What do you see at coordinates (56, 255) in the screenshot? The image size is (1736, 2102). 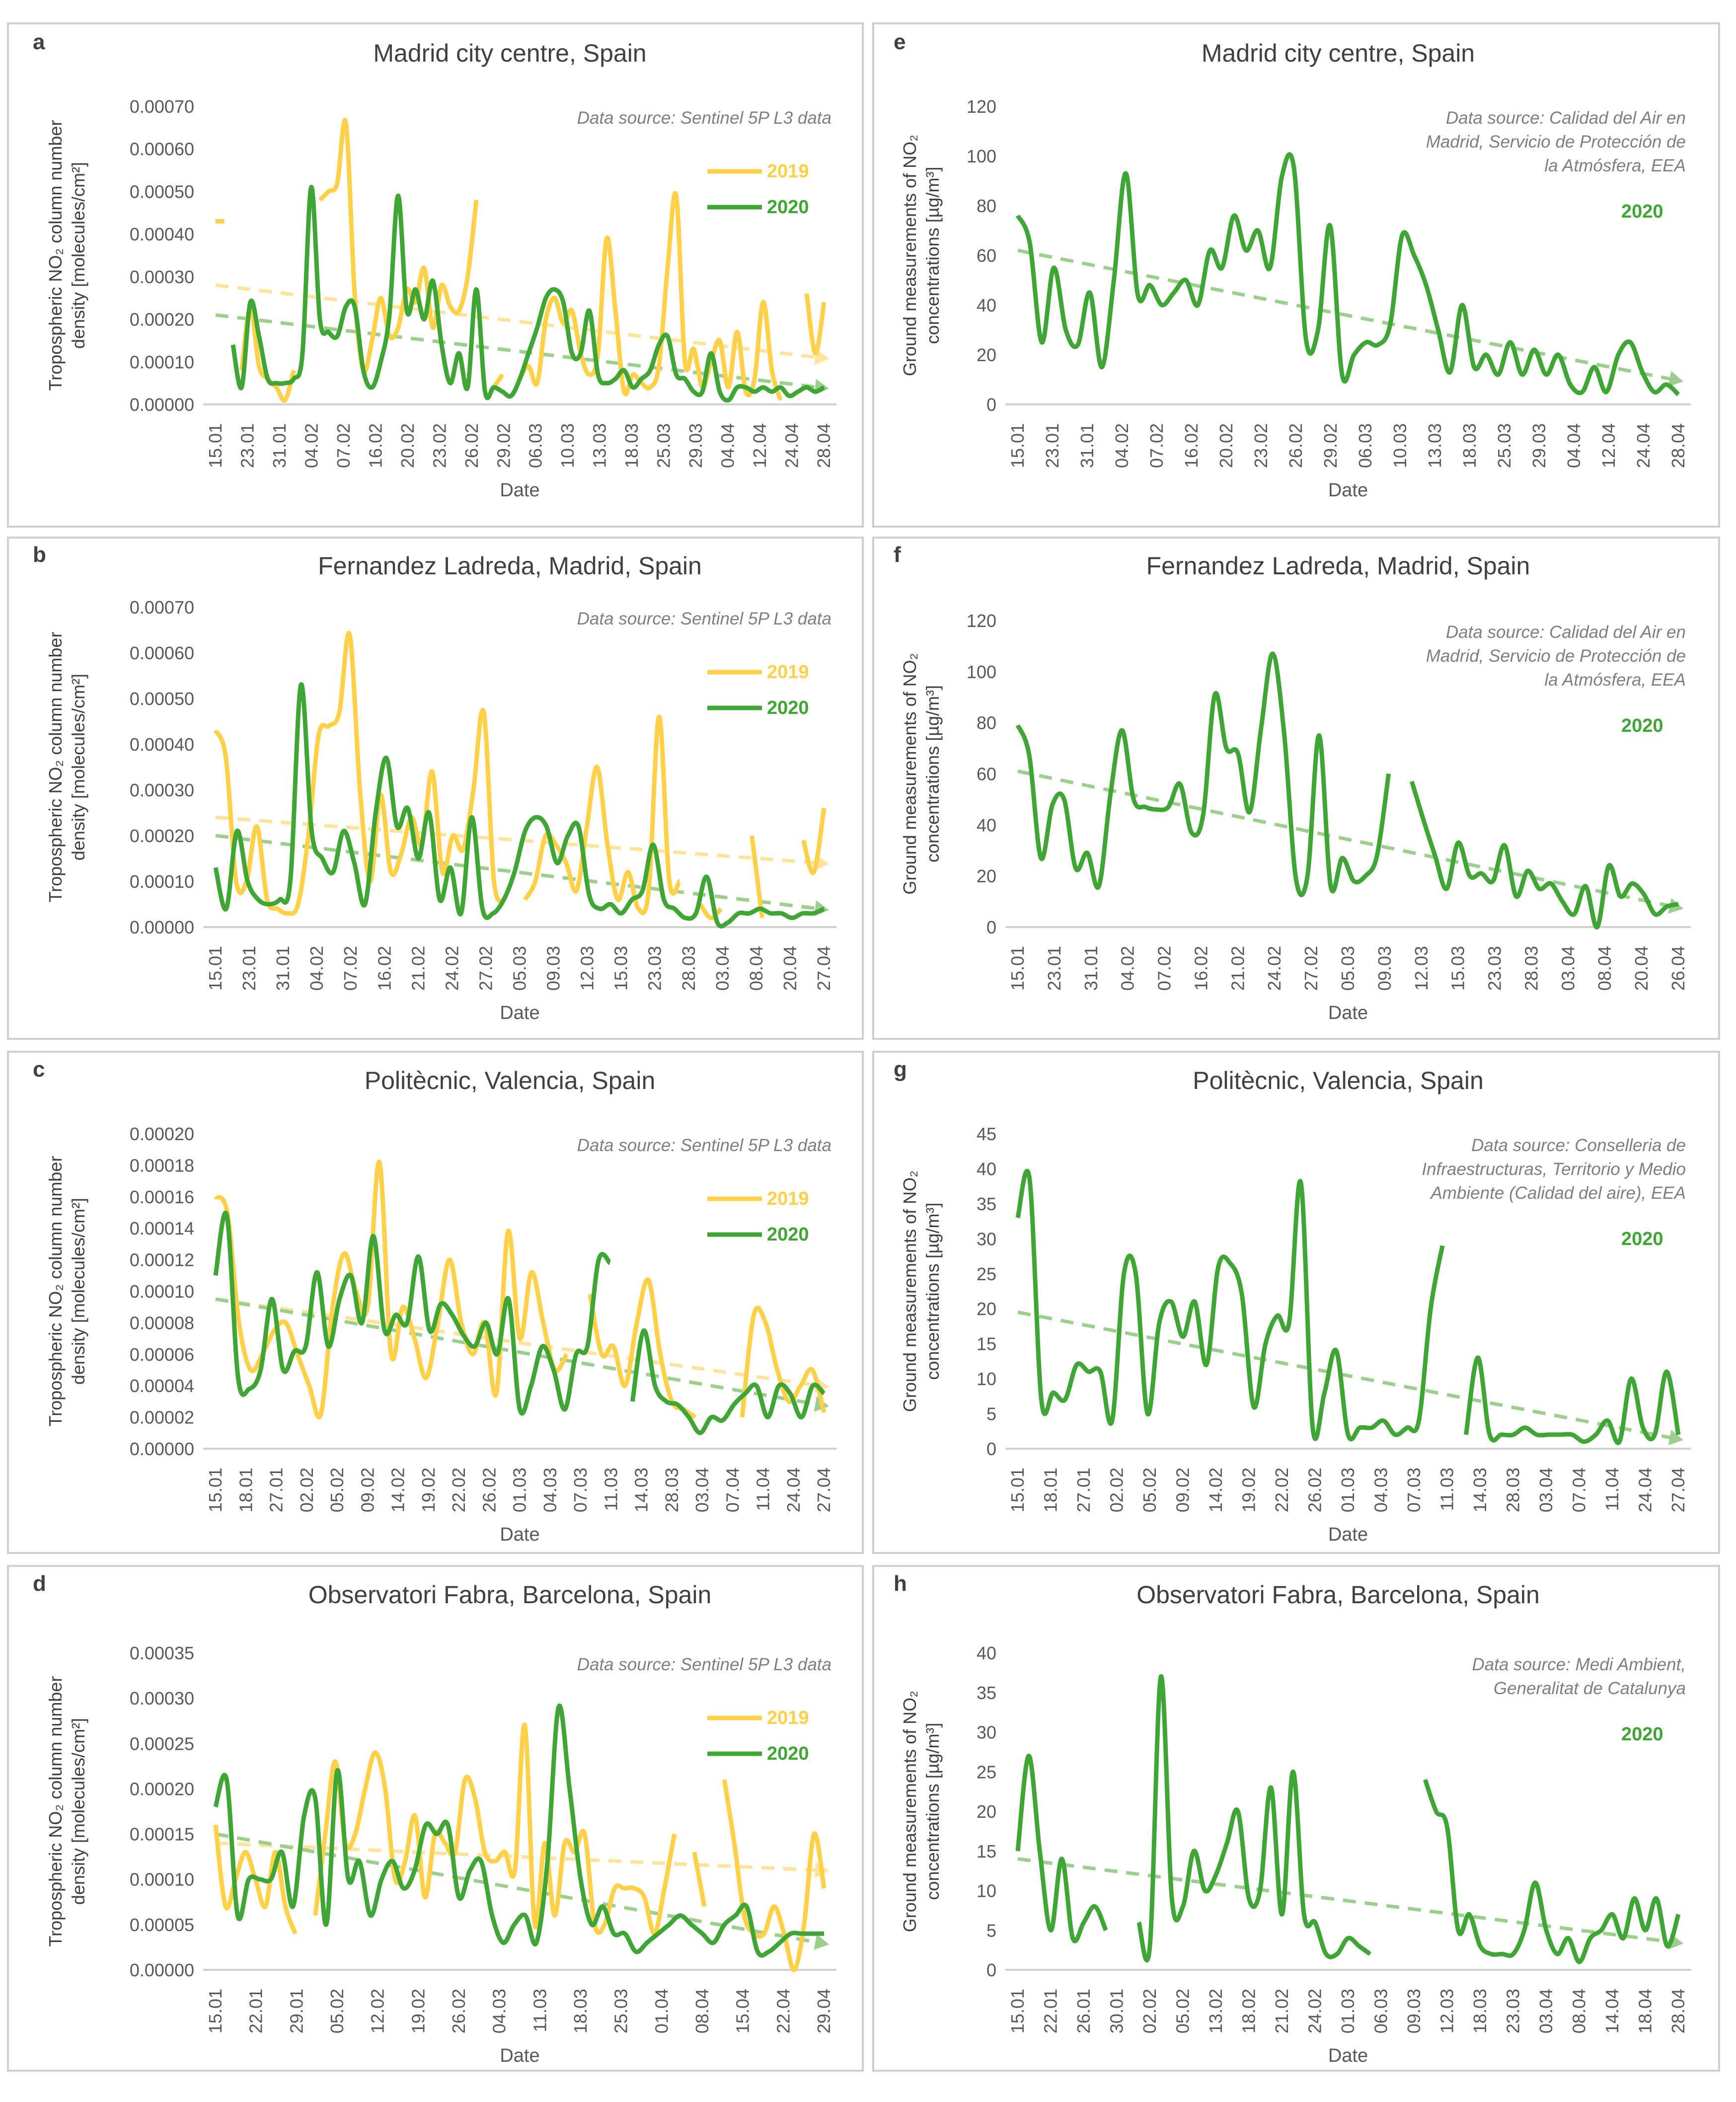 I see `chart-a-ylabel: Tropospheric NO₂ column number` at bounding box center [56, 255].